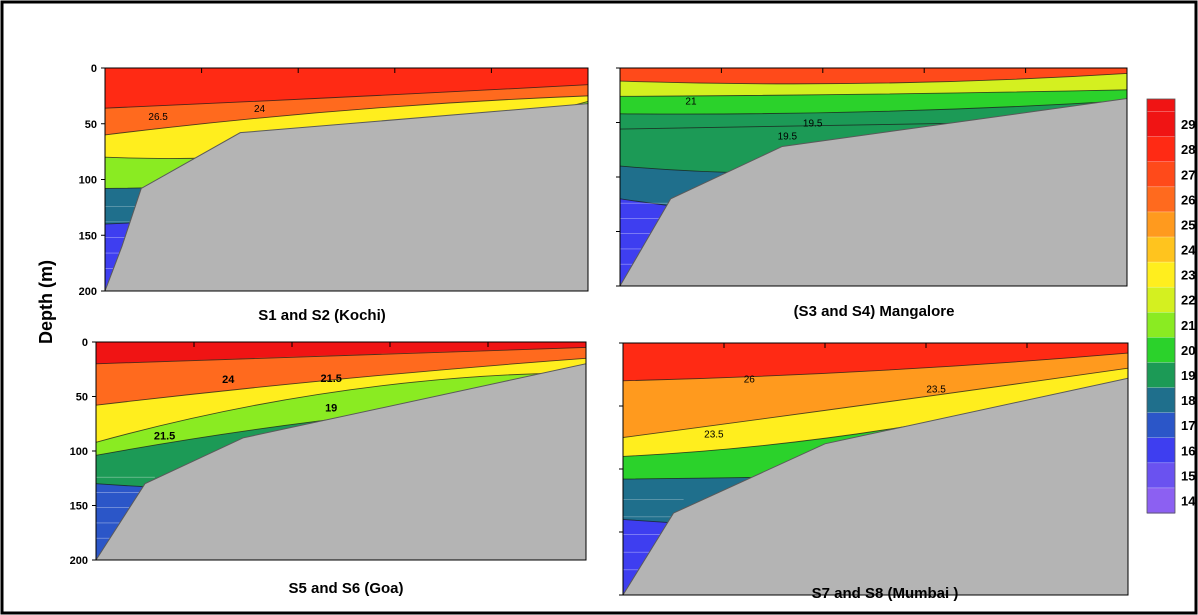 This screenshot has height=615, width=1198. I want to click on colorbar-tick-label: 23, so click(1188, 275).